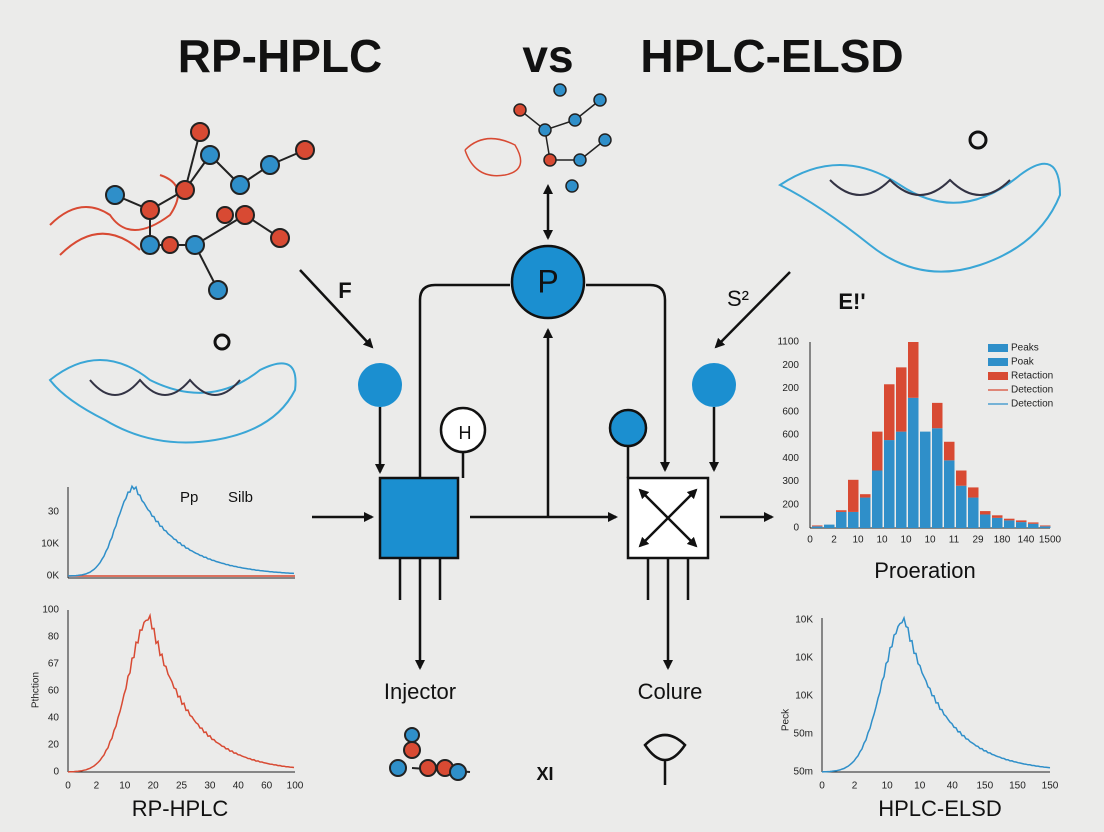 The image size is (1104, 832). What do you see at coordinates (54, 664) in the screenshot?
I see `y-tick-label: 67` at bounding box center [54, 664].